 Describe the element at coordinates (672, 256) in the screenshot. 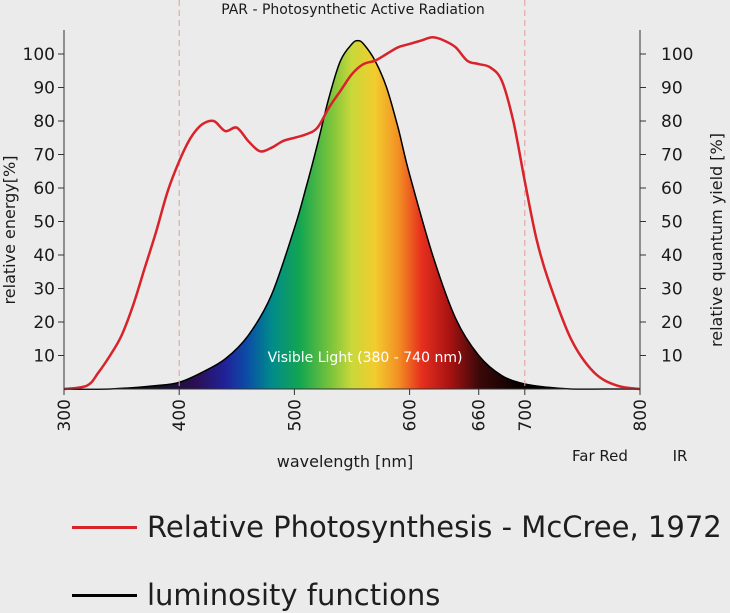

I see `y-tick-label-right: 40` at that location.